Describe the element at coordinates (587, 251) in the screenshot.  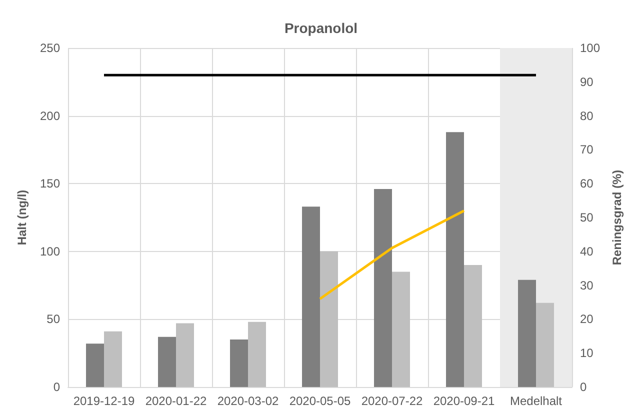
I see `y2-tick-label: 40` at that location.